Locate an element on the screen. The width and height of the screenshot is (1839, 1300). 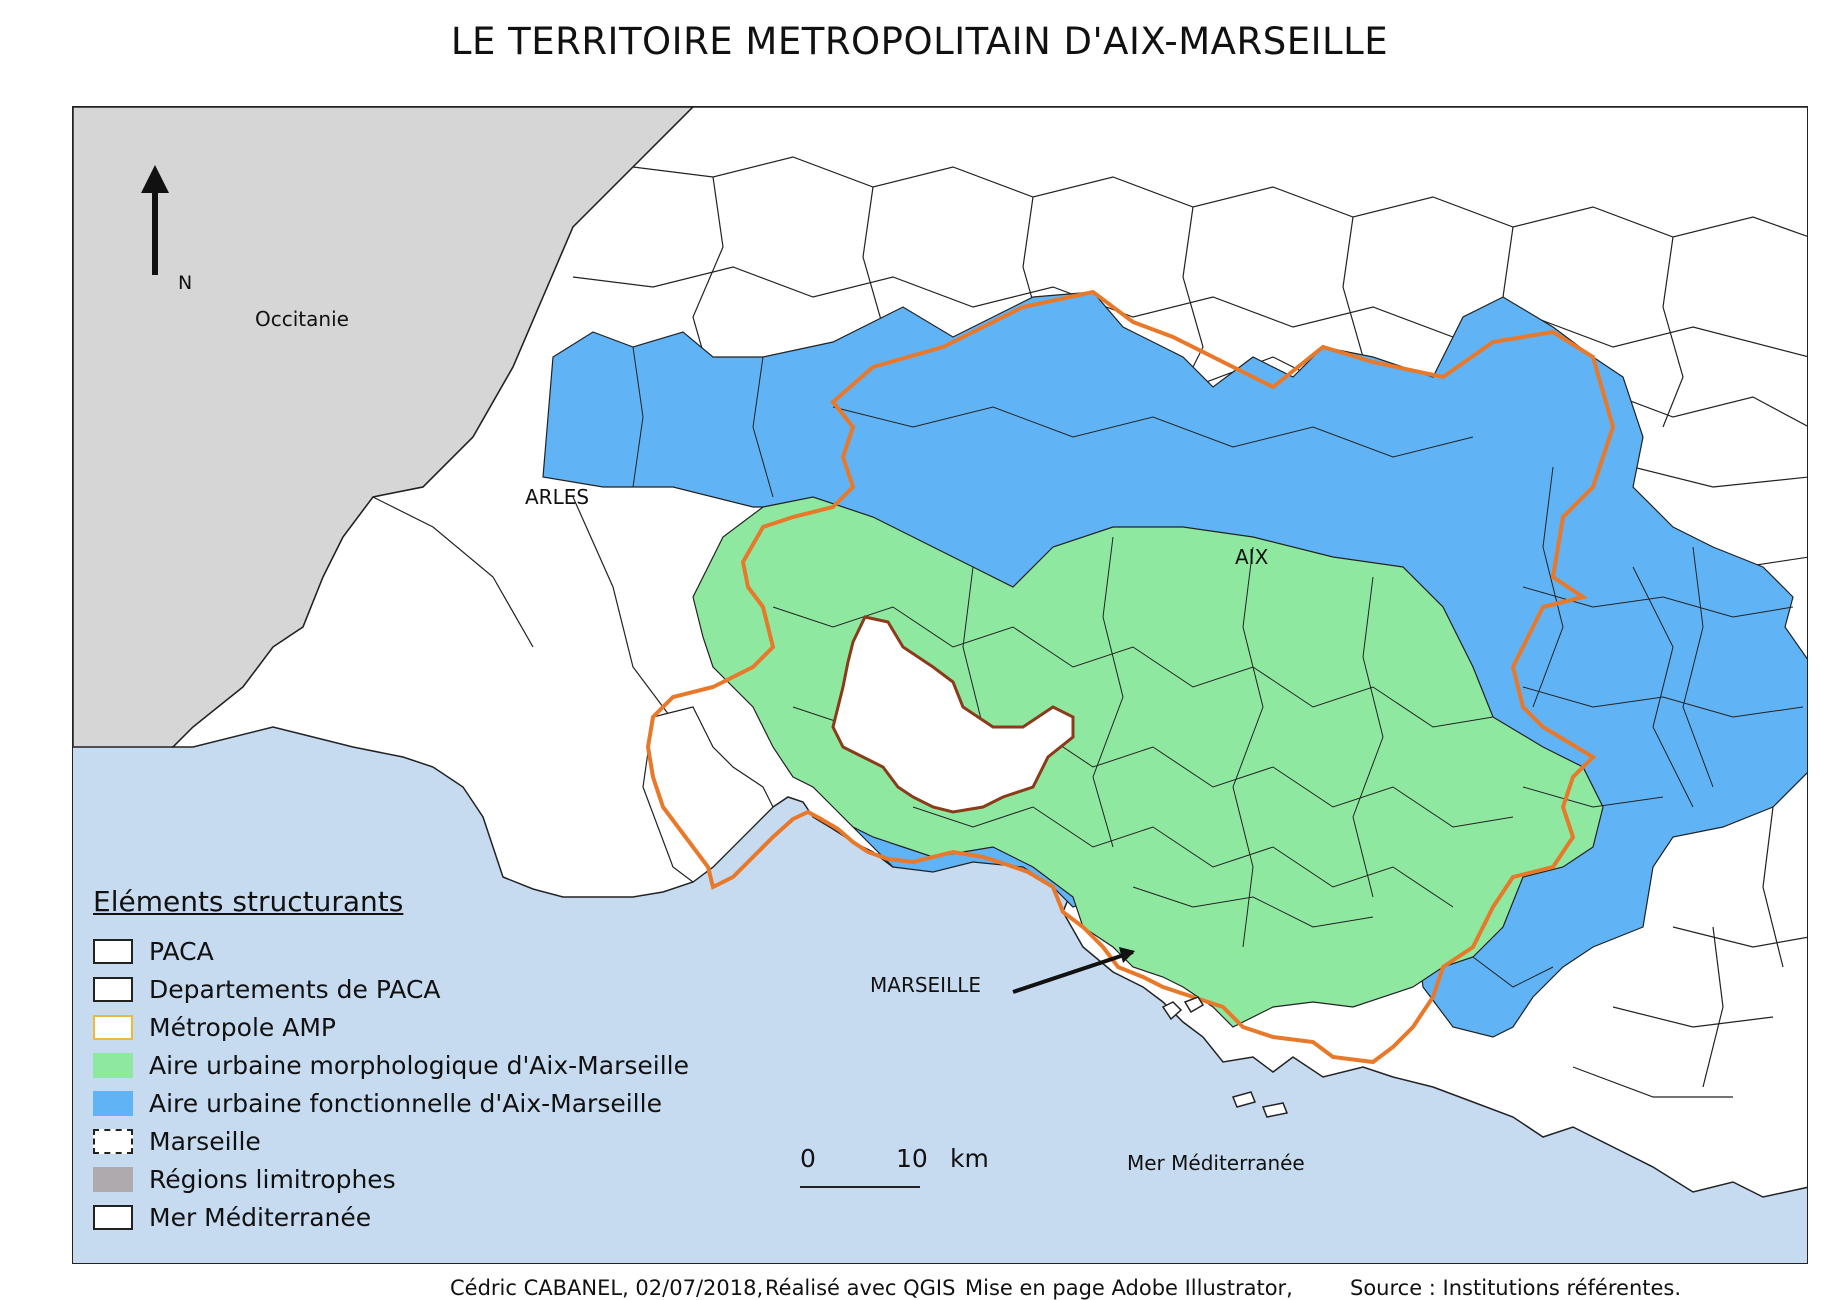
legend-item: Departements de PACA is located at coordinates (391, 989).